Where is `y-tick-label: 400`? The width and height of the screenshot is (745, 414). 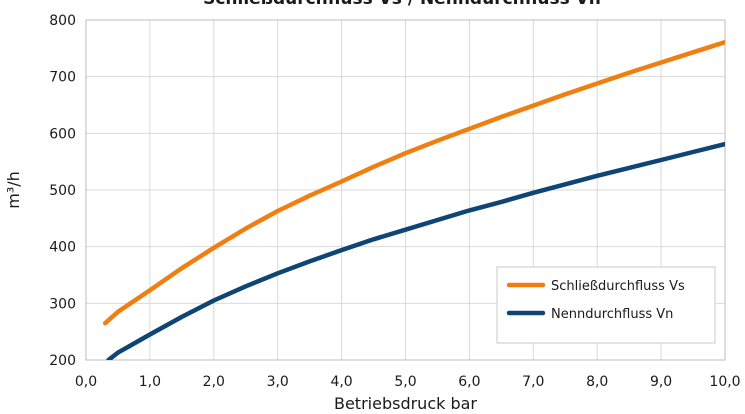 y-tick-label: 400 is located at coordinates (62, 248).